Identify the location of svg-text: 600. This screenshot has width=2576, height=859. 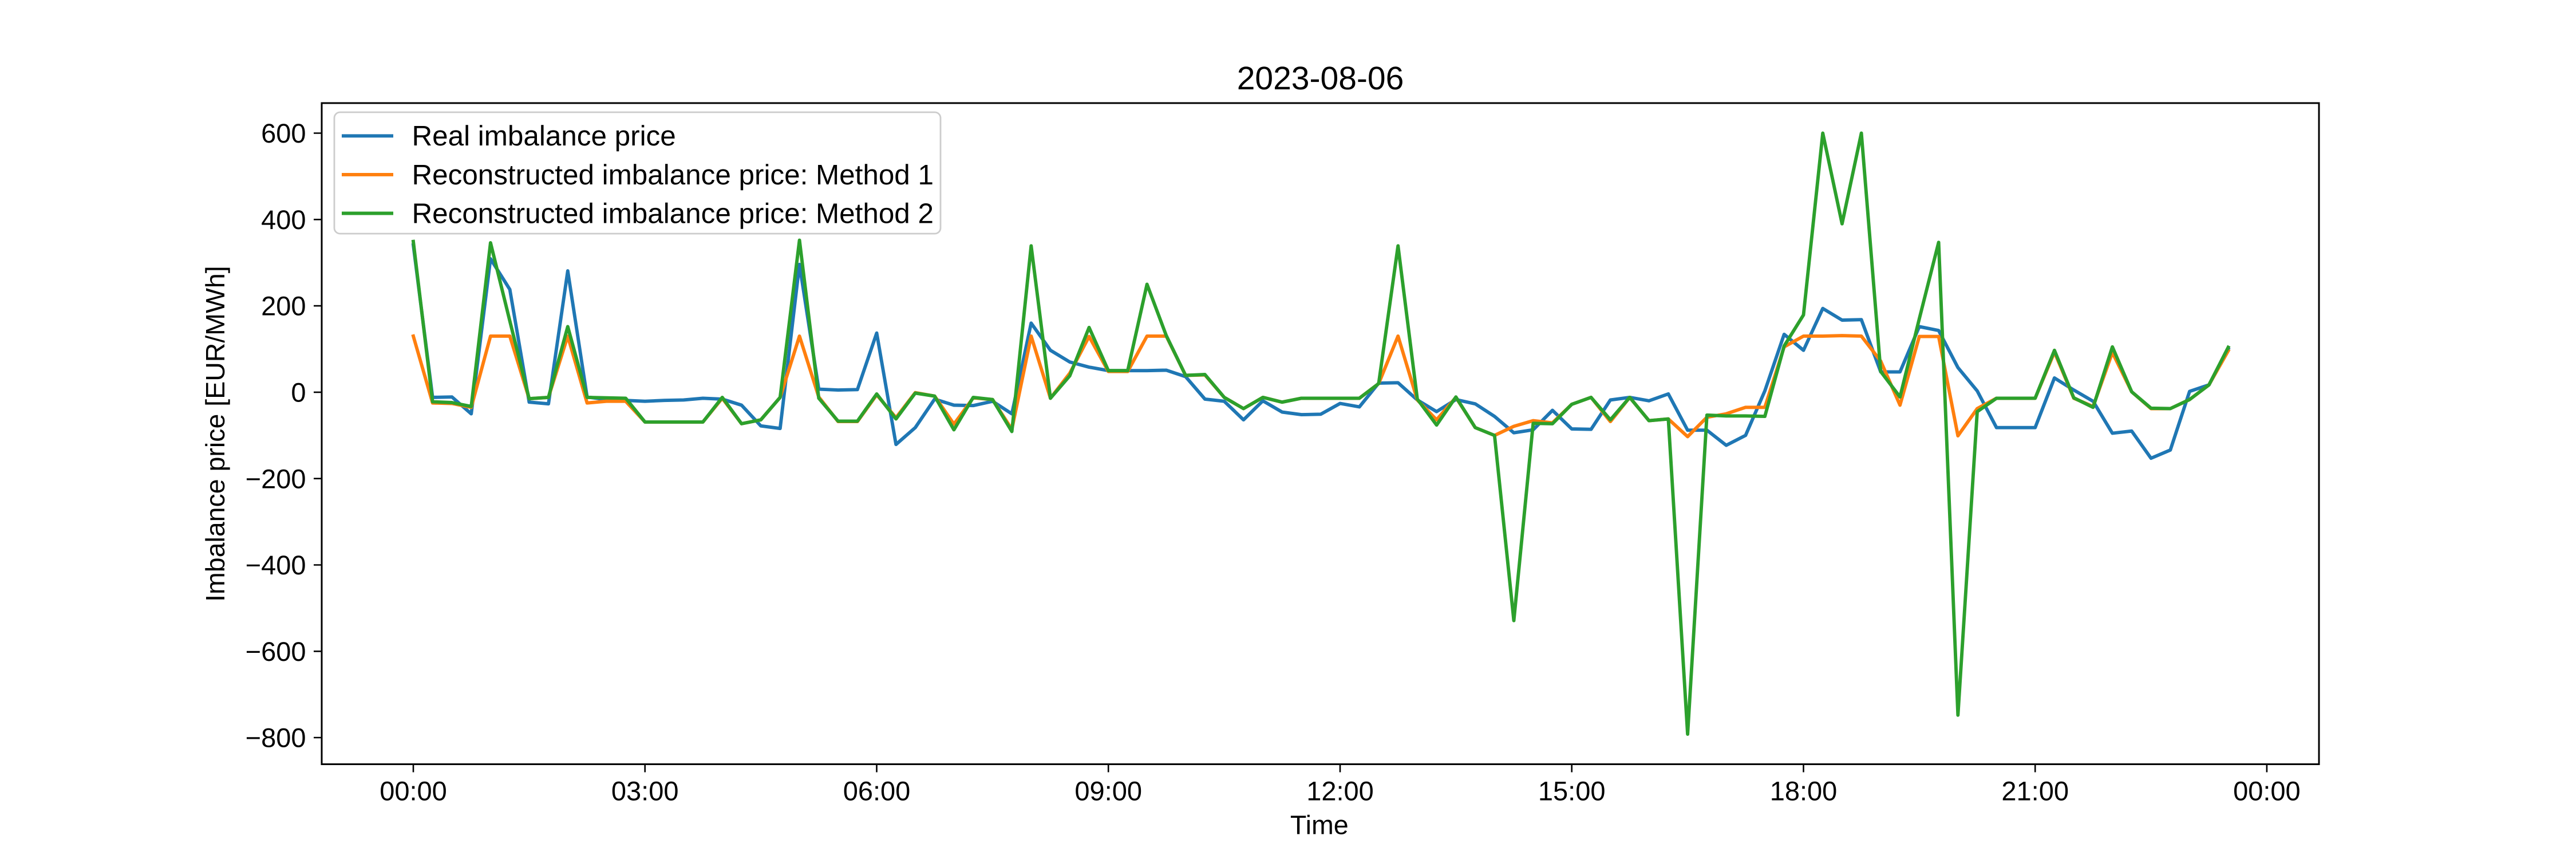
(283, 133).